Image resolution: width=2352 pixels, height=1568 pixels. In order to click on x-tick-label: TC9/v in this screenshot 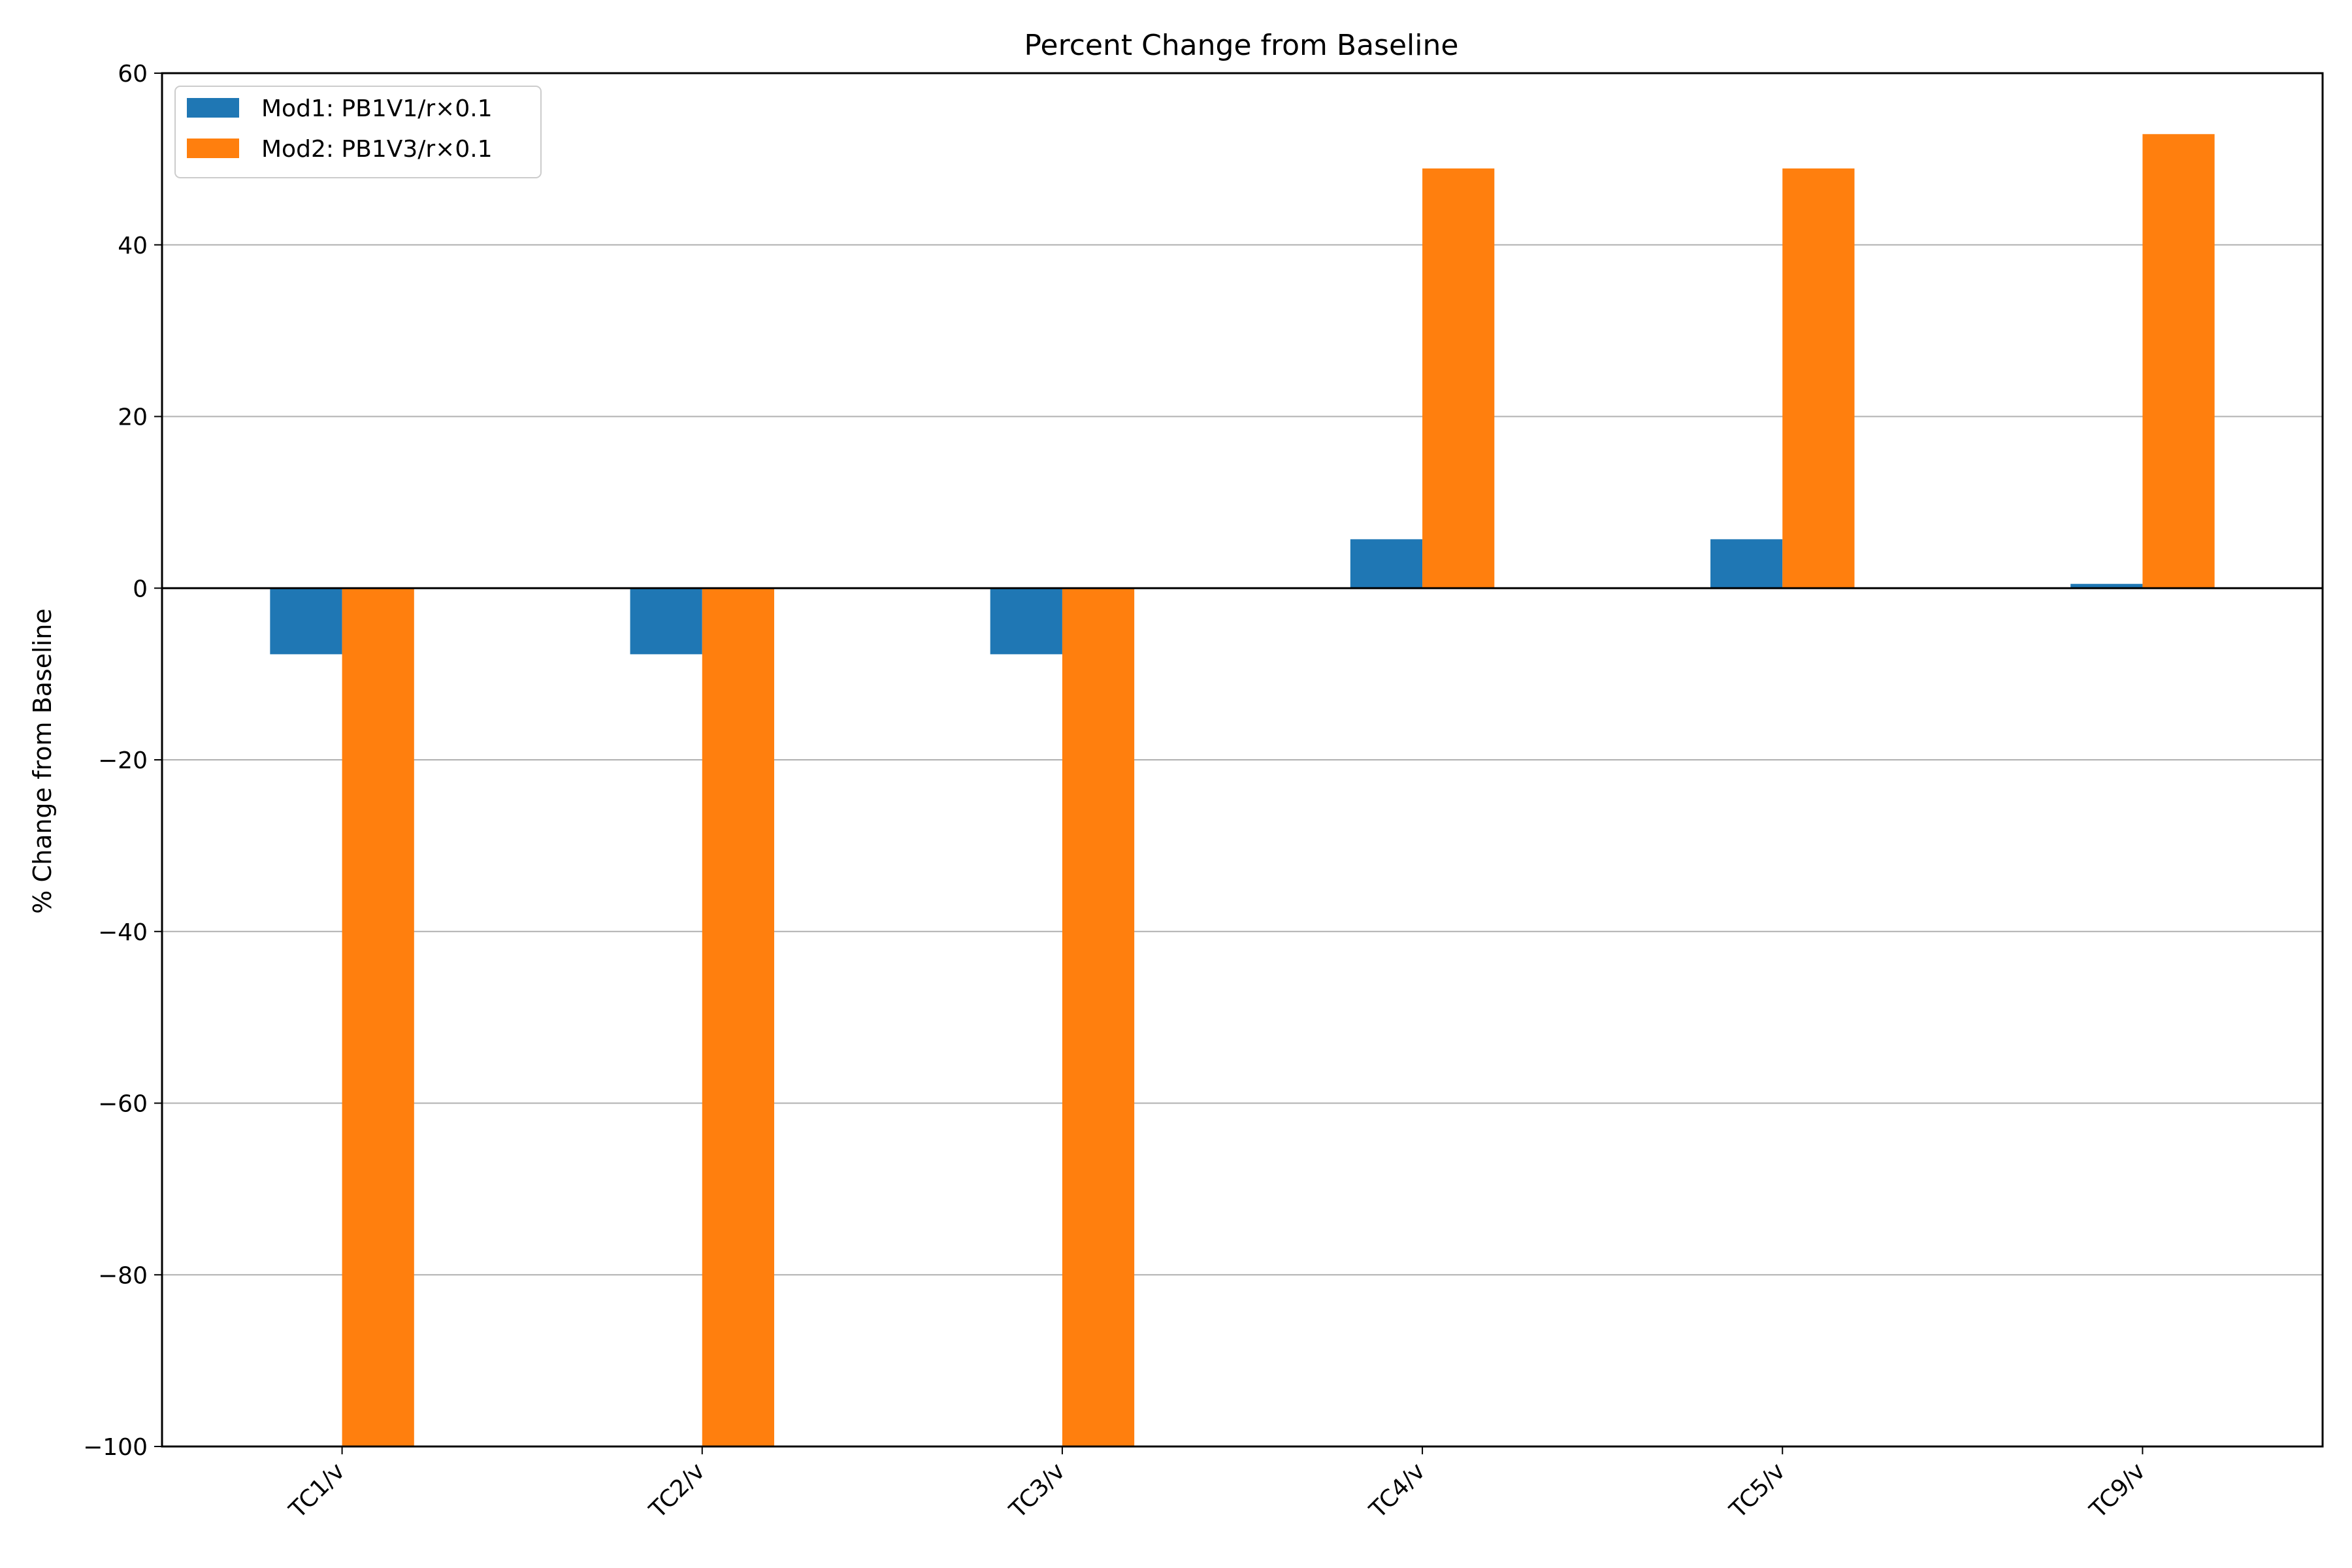, I will do `click(2117, 1491)`.